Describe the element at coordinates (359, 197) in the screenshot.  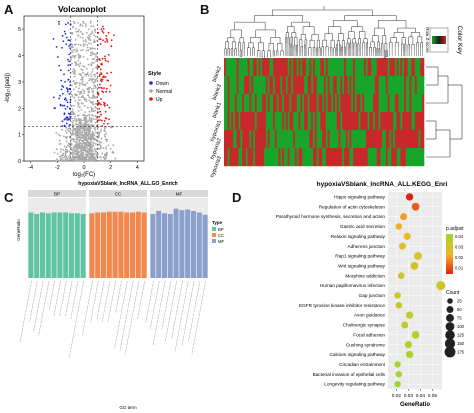
I see `kegg-pathway-label: Hippo signaling pathway` at that location.